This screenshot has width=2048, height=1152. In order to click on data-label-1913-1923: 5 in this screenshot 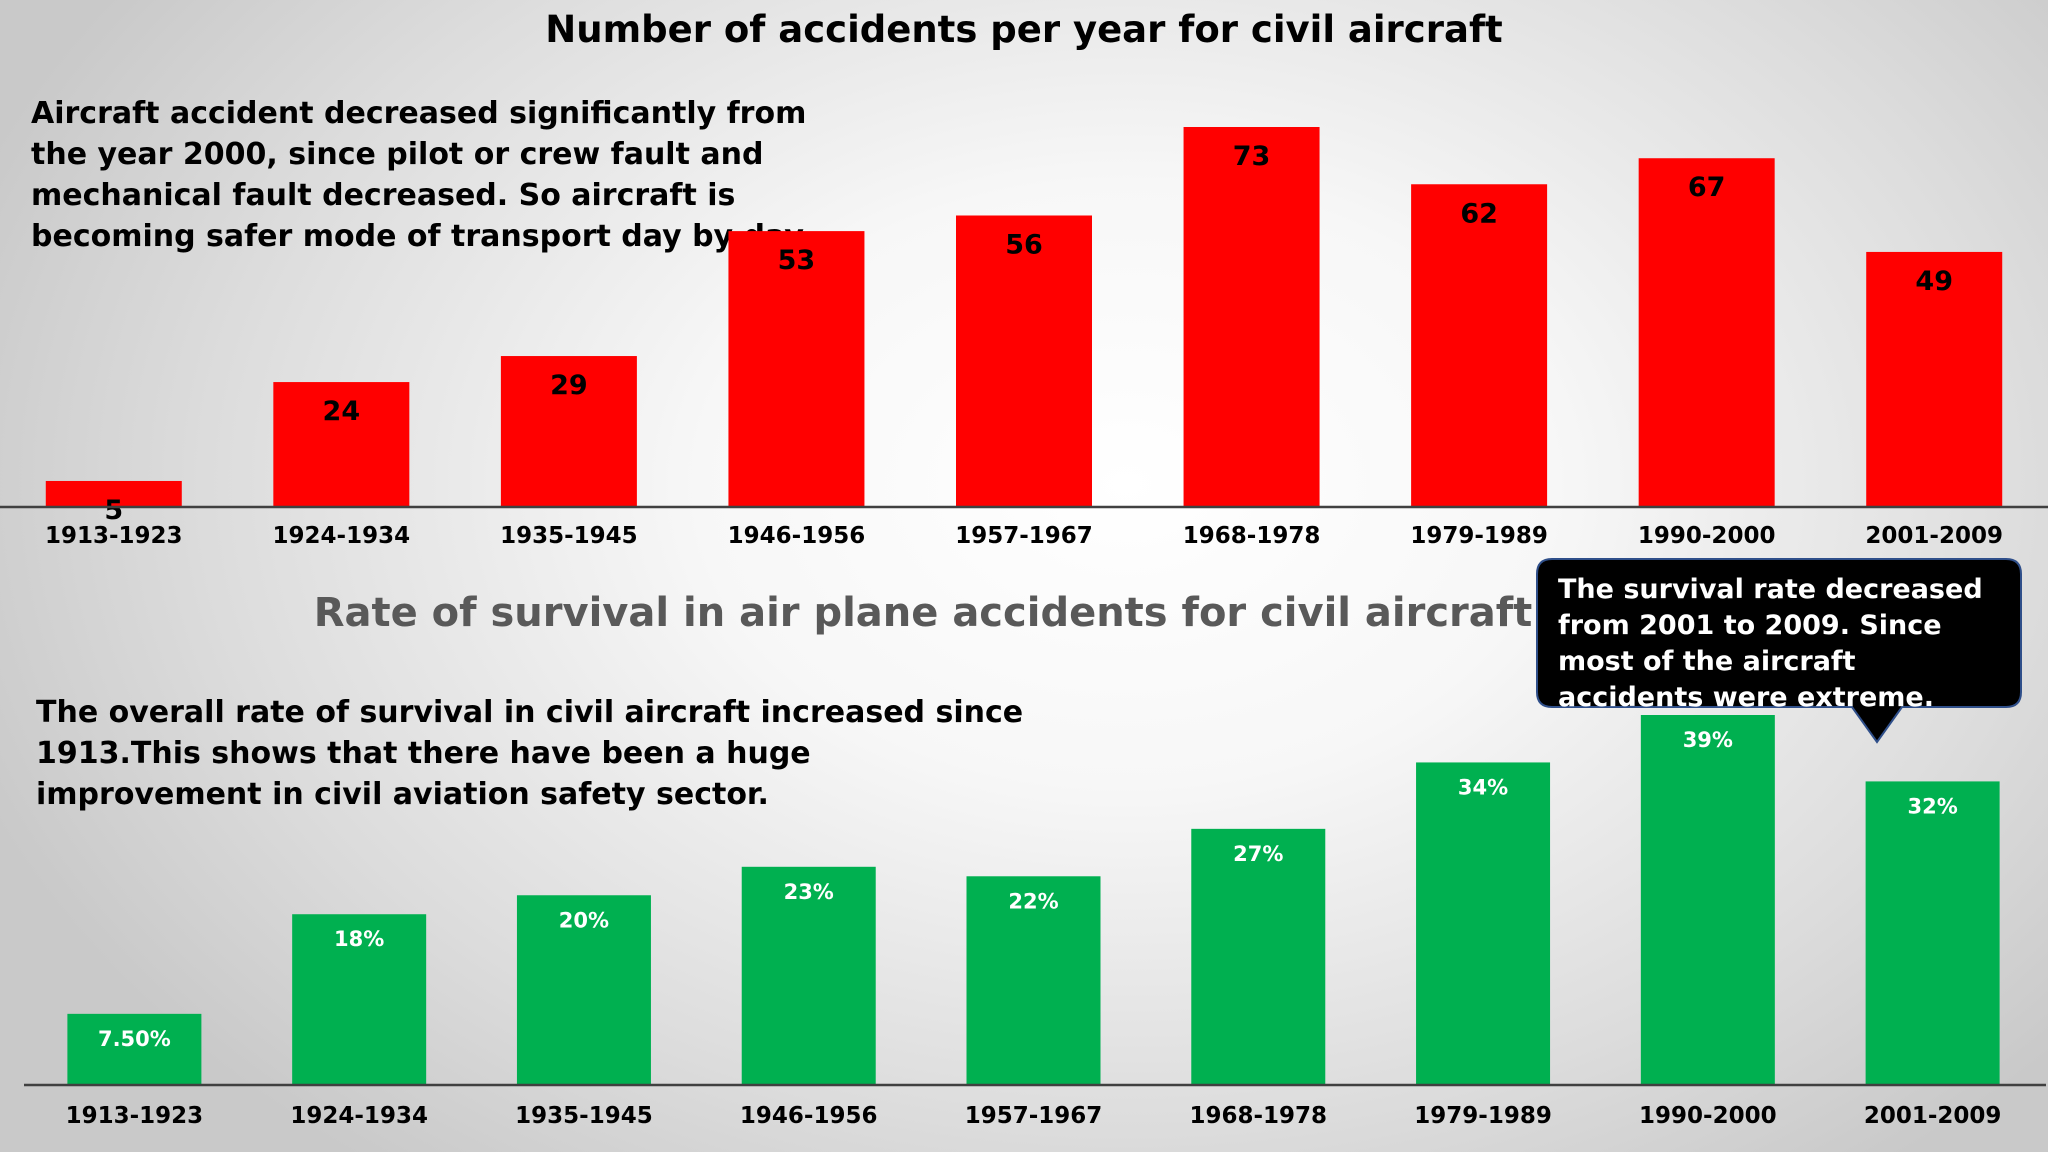, I will do `click(113, 510)`.